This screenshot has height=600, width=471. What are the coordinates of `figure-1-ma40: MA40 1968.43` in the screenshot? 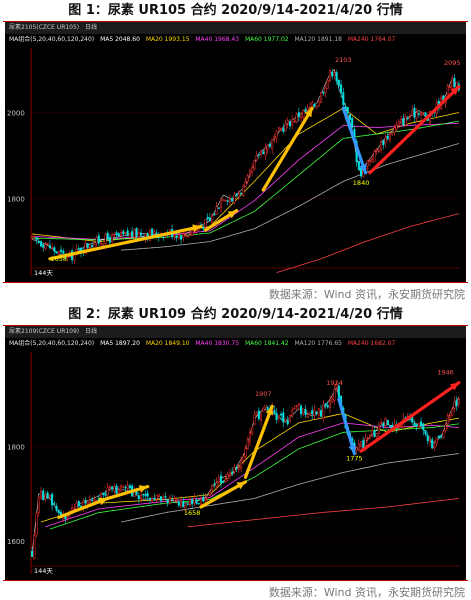 It's located at (217, 39).